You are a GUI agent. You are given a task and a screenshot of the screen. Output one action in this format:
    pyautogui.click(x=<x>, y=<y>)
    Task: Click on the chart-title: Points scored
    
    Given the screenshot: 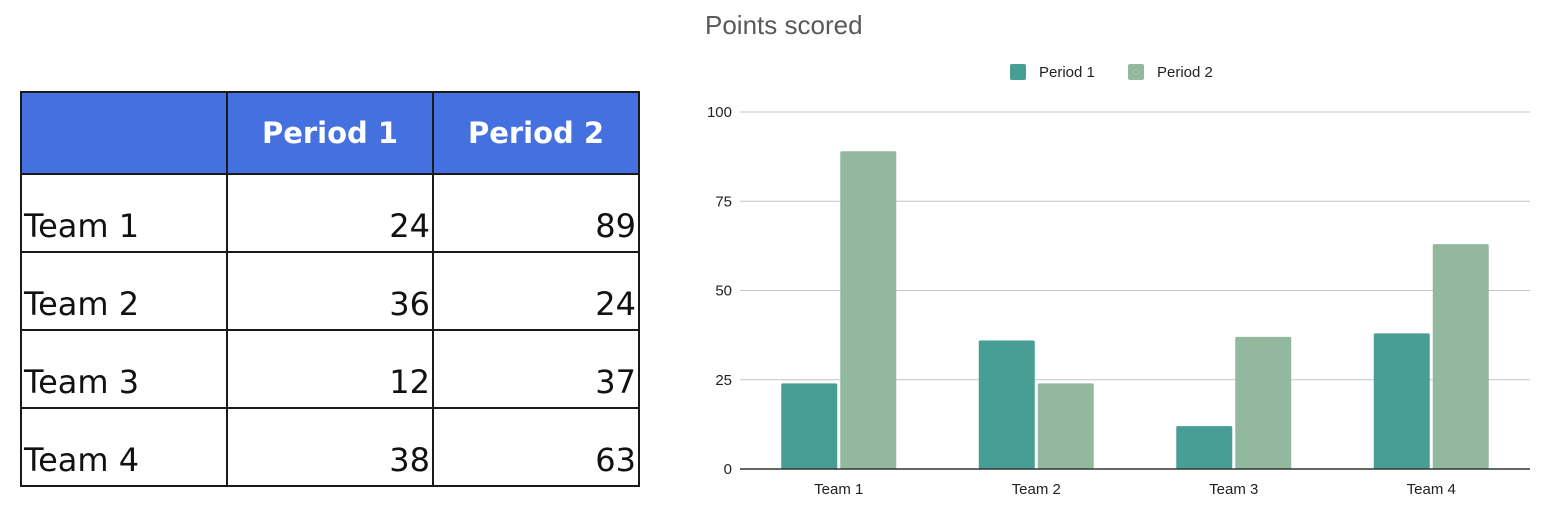 What is the action you would take?
    pyautogui.click(x=784, y=25)
    